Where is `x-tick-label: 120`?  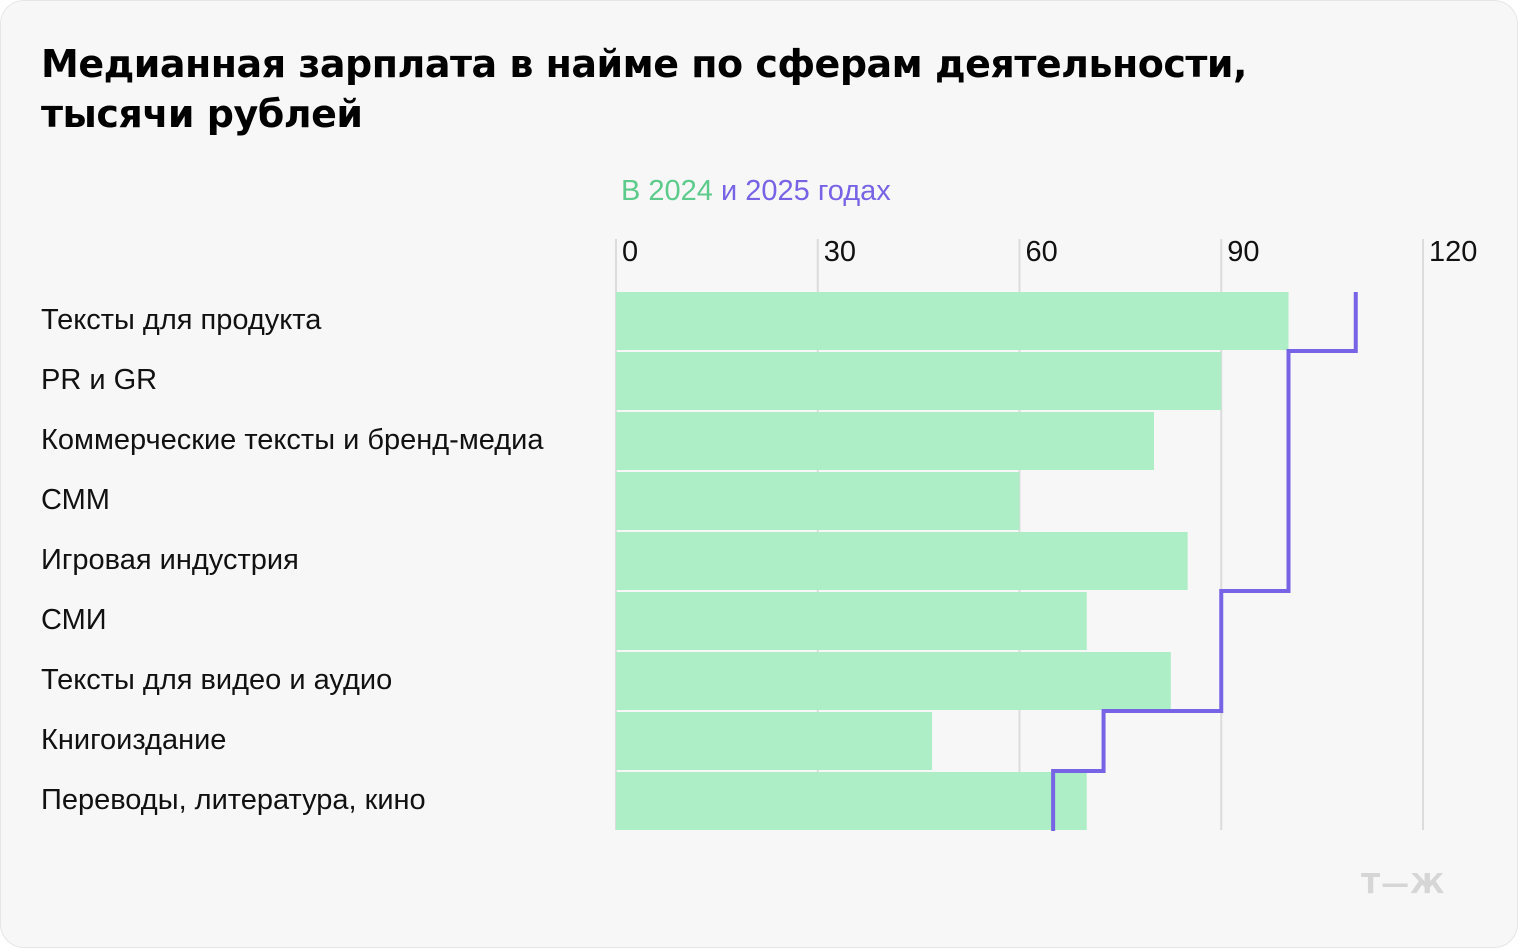 x-tick-label: 120 is located at coordinates (1453, 252).